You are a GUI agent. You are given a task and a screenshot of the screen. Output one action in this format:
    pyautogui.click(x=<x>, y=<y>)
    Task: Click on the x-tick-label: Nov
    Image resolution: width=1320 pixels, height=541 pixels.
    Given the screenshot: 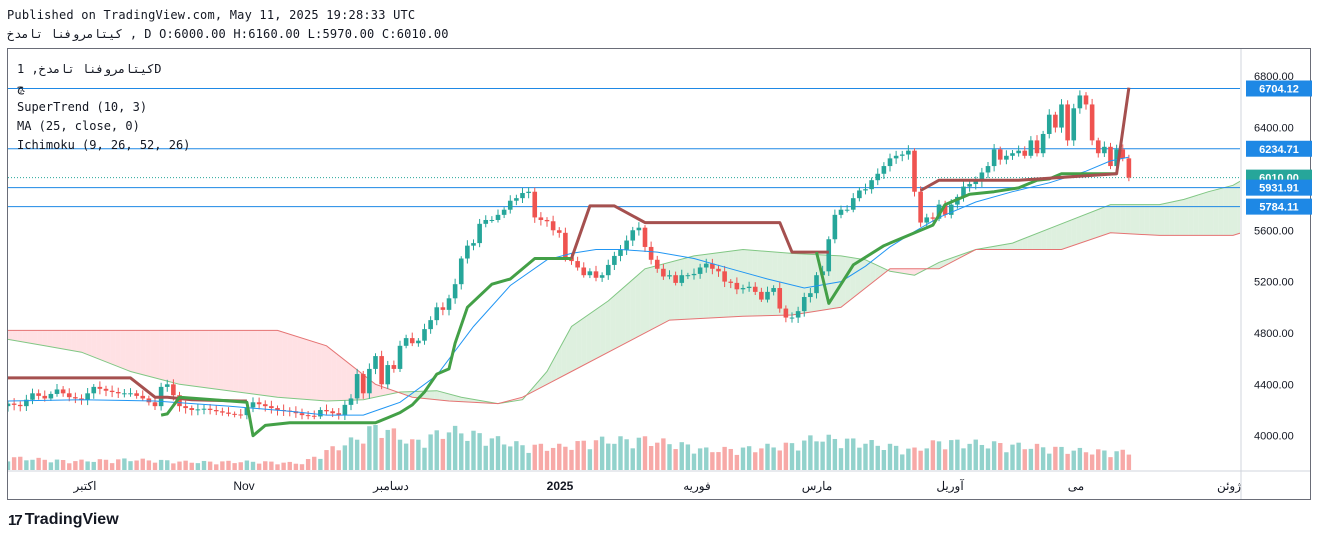 What is the action you would take?
    pyautogui.click(x=243, y=486)
    